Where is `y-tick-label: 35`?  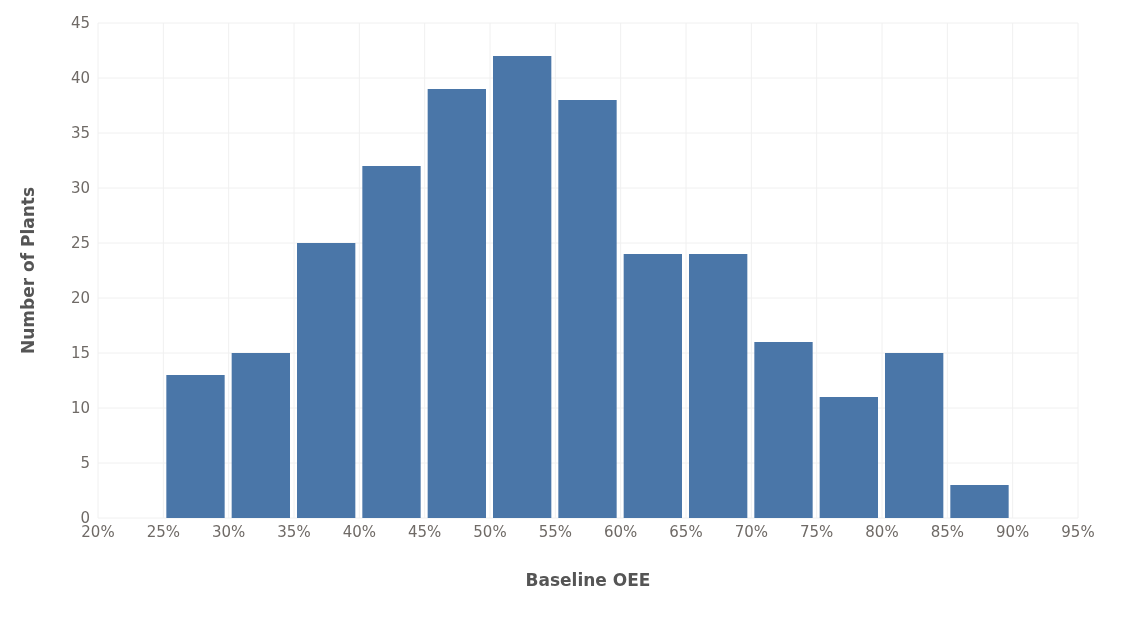
y-tick-label: 35 is located at coordinates (80, 133).